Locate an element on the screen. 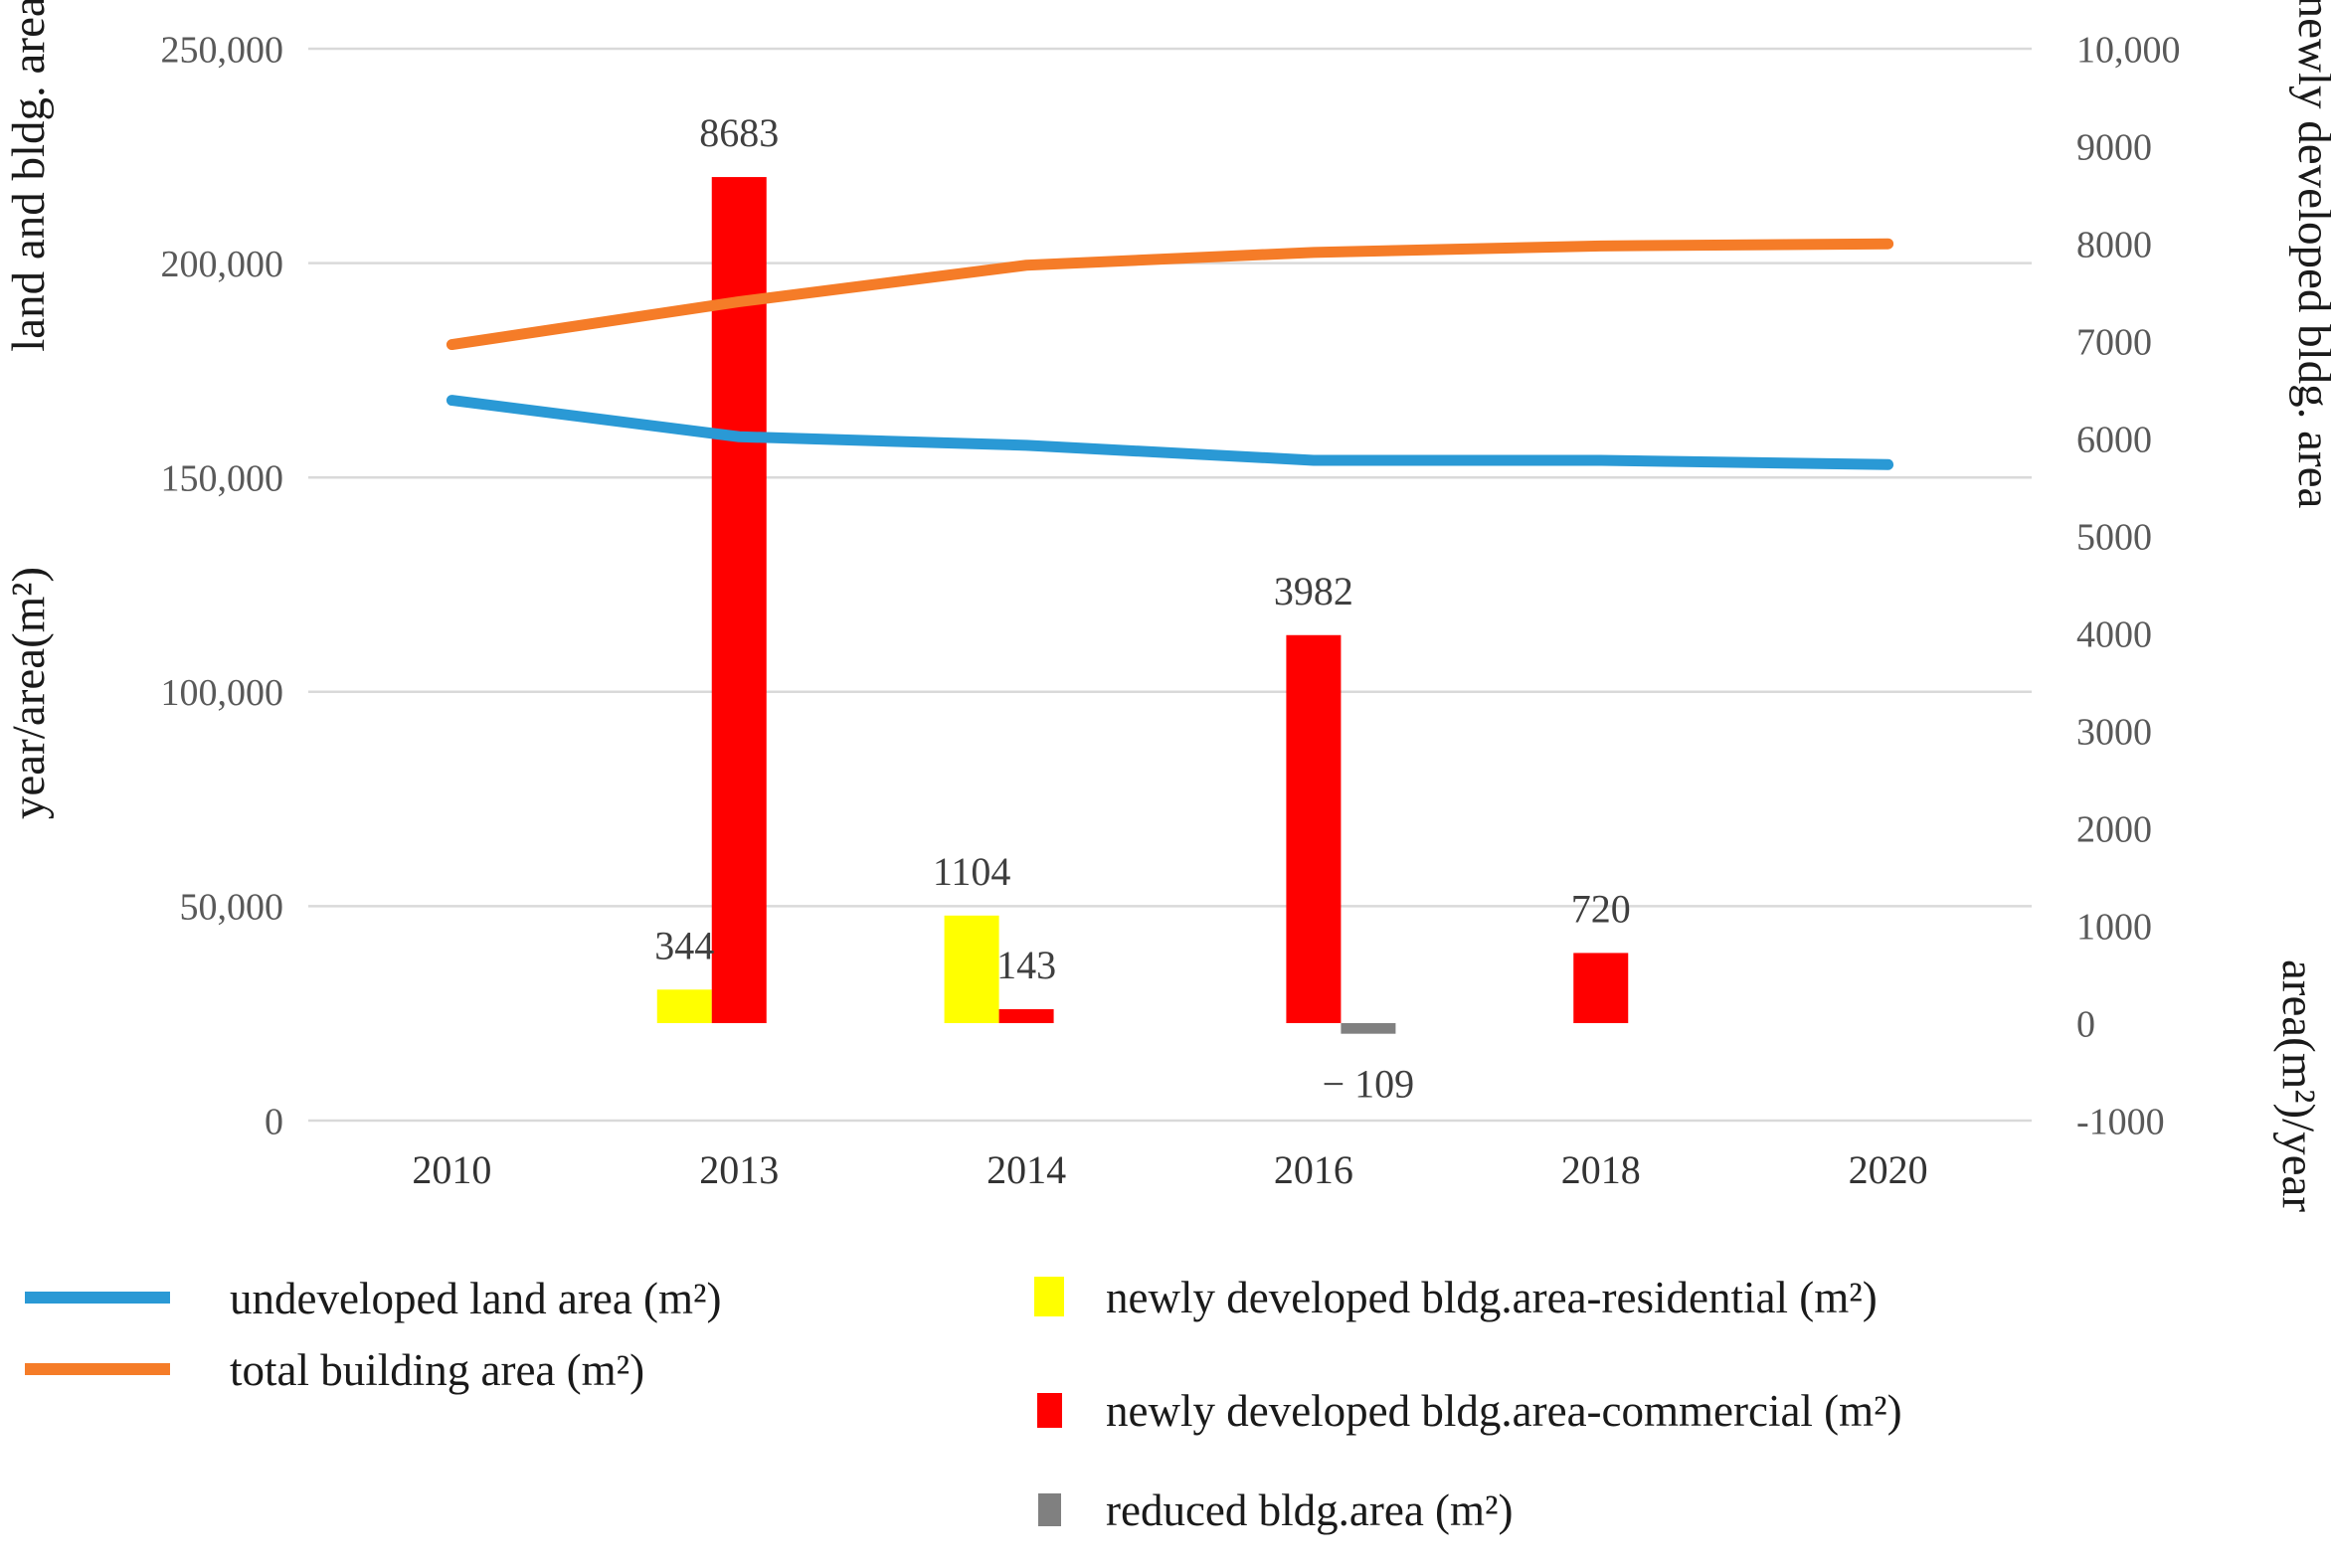  legend-square-swatch-residential is located at coordinates (1049, 1296).